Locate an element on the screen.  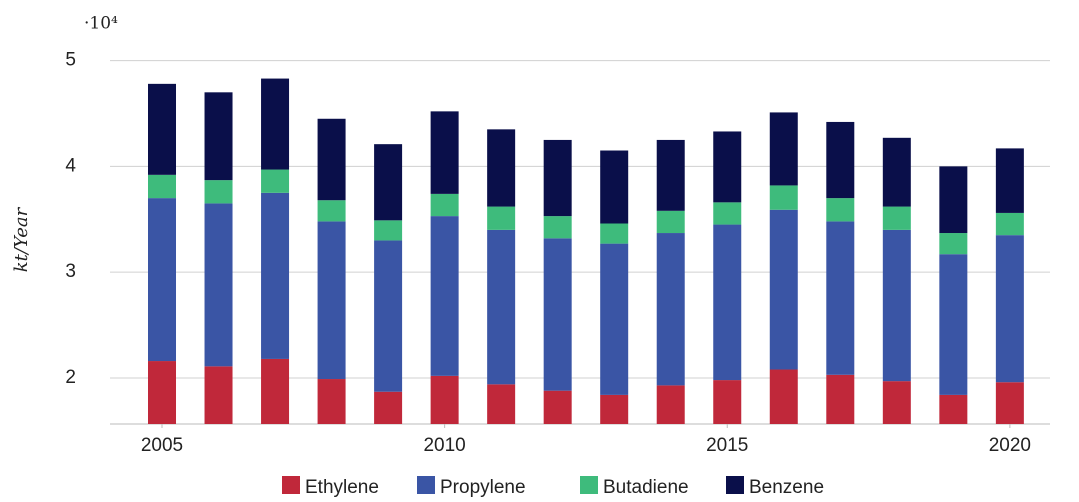
x-tick-label: 2010 is located at coordinates (444, 445).